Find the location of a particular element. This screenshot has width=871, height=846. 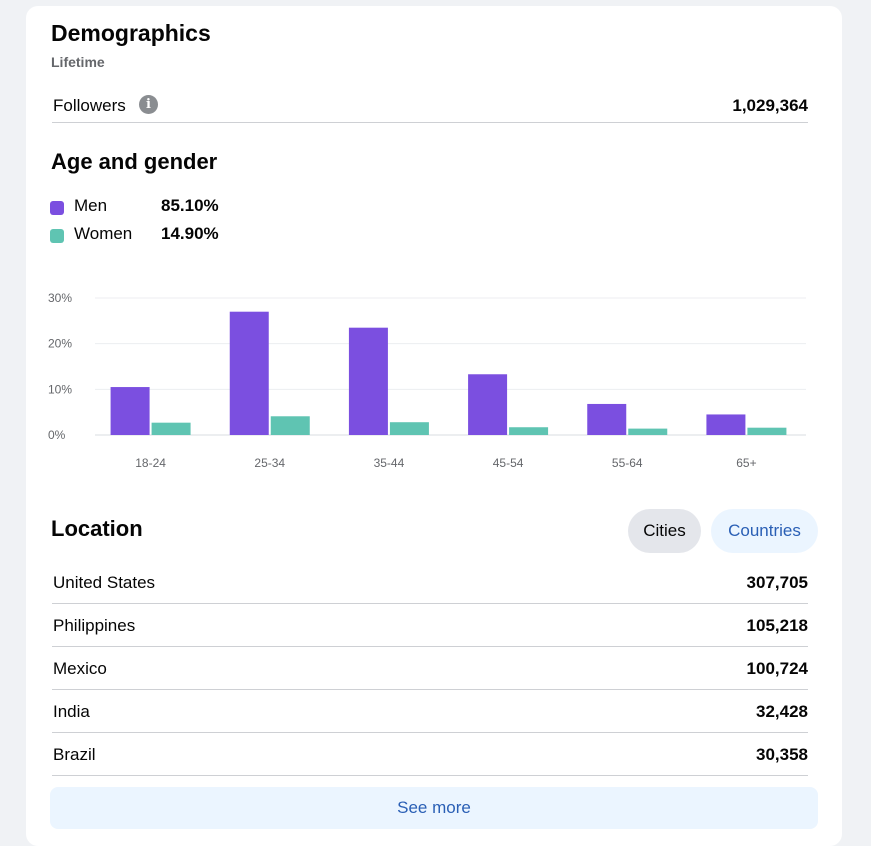

x-tick-label: 45-54 is located at coordinates (508, 463).